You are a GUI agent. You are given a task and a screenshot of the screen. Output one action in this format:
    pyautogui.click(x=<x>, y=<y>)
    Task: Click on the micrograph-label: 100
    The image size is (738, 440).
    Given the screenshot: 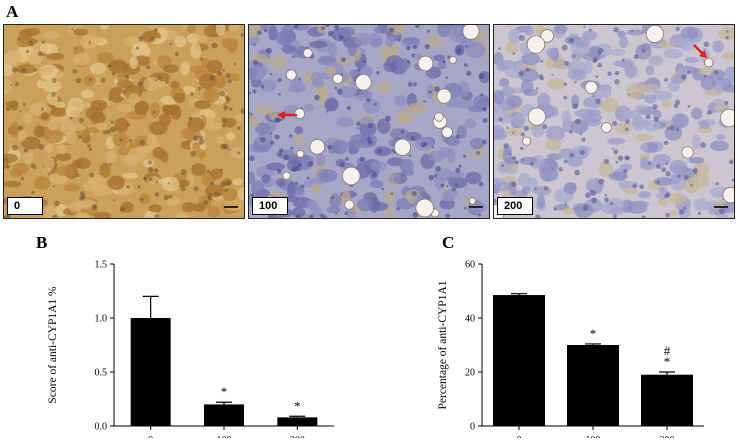 What is the action you would take?
    pyautogui.click(x=270, y=206)
    